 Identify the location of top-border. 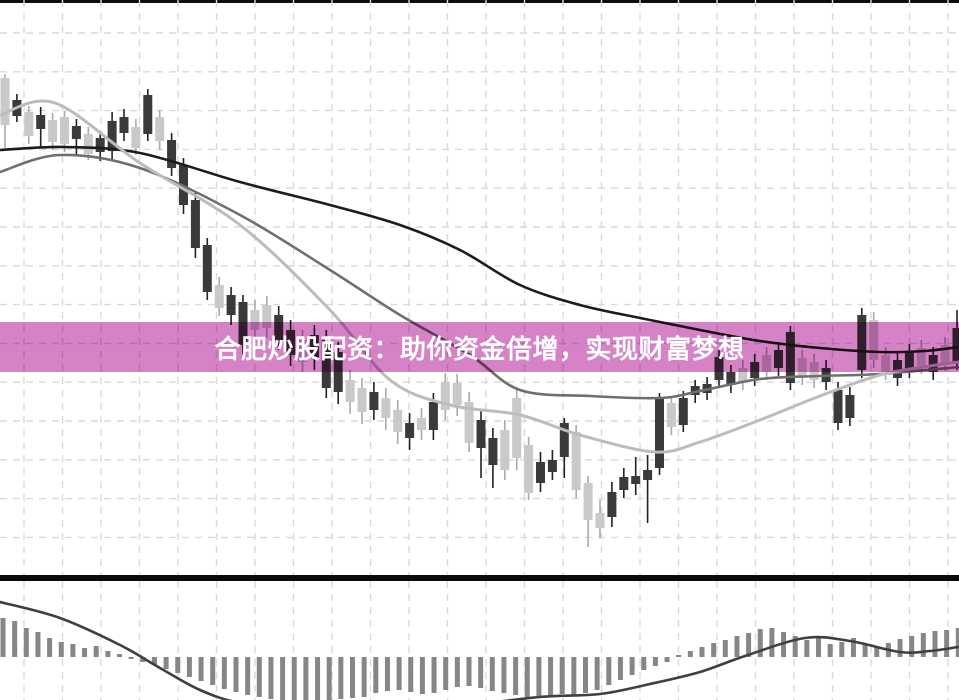
(479, 1).